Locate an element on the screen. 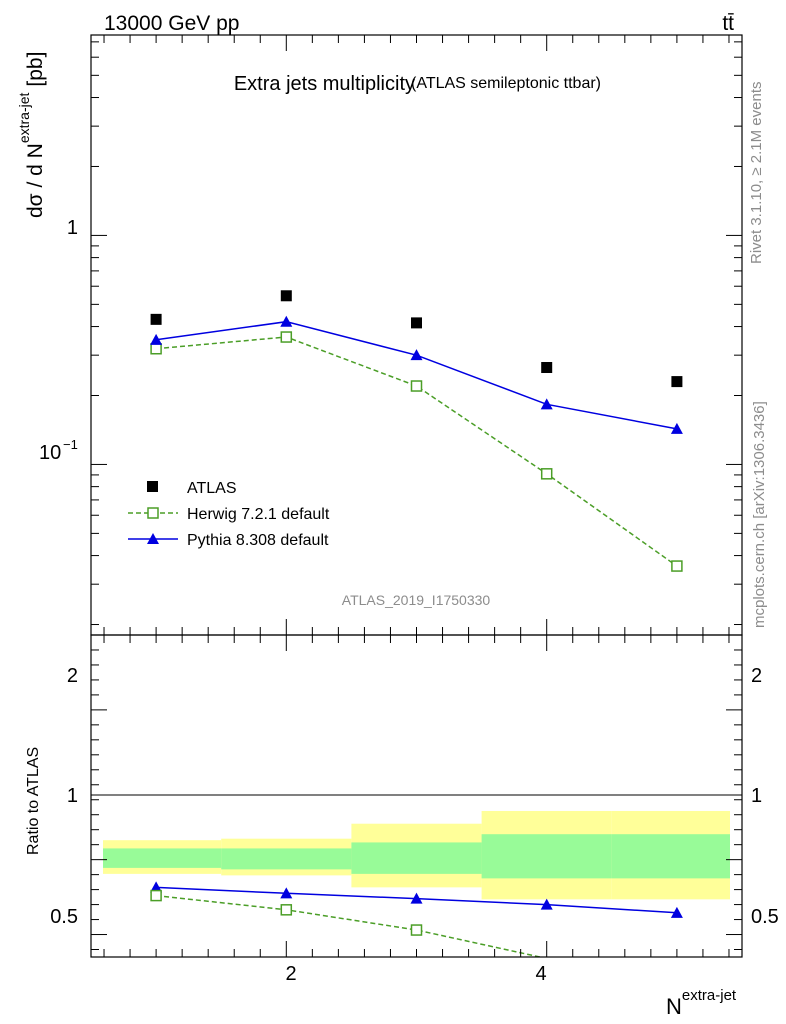 This screenshot has height=1024, width=786. x-tick-label-4: 4 is located at coordinates (540, 974).